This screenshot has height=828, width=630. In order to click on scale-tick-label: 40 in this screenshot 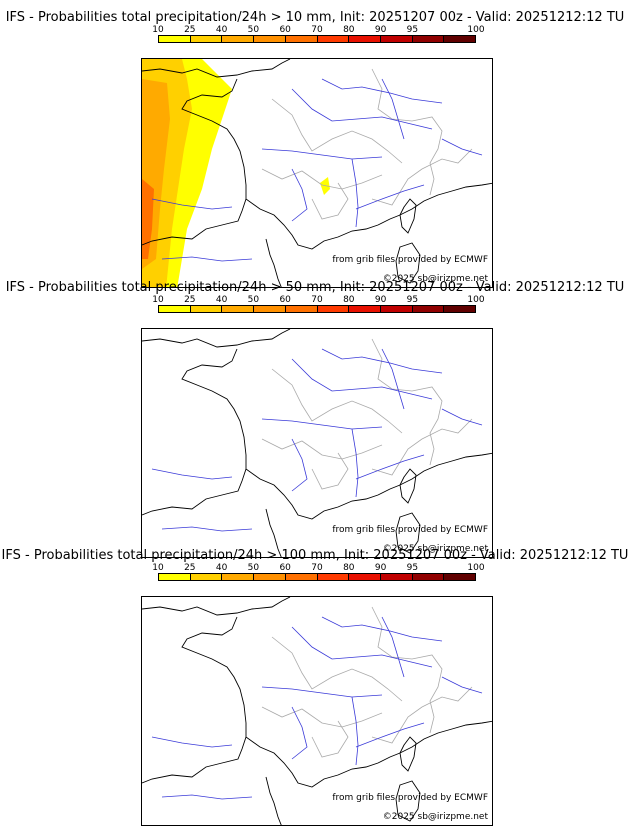, I will do `click(221, 300)`.